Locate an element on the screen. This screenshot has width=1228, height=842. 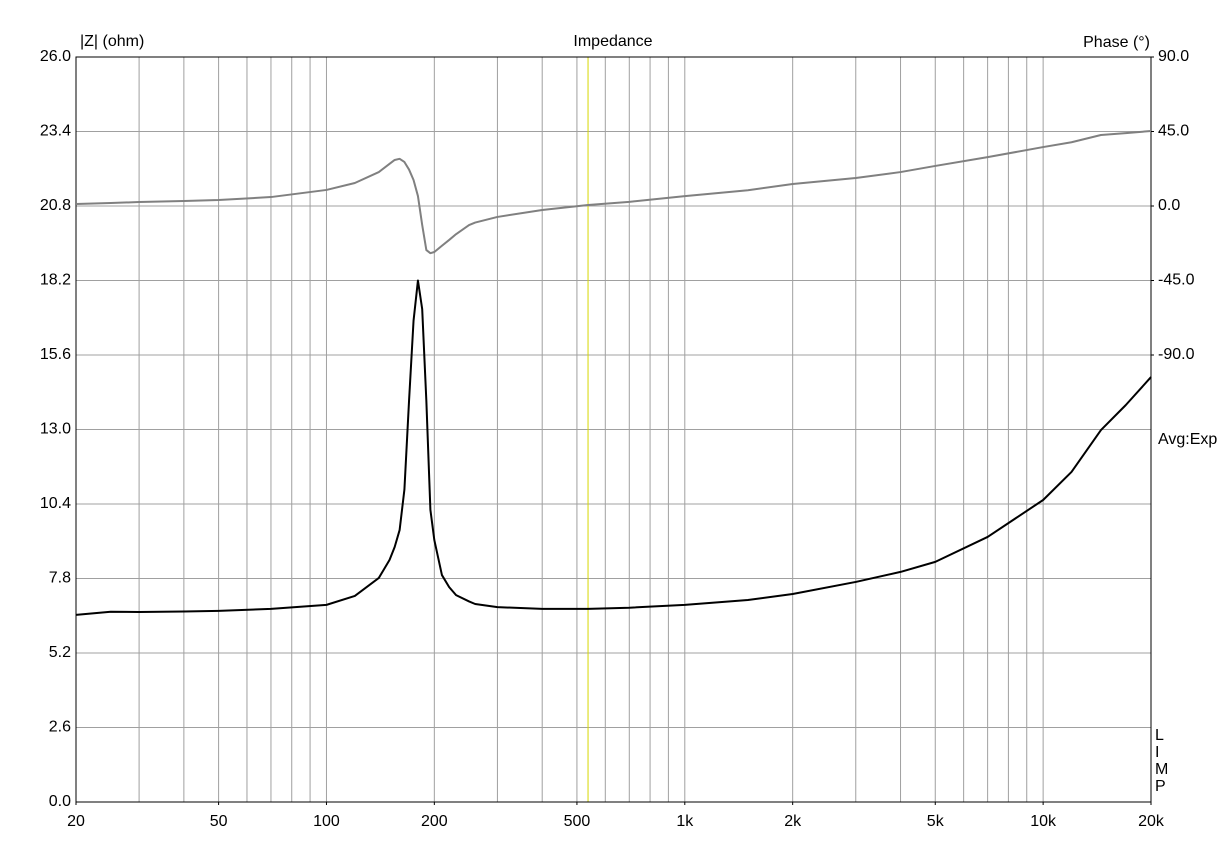
y-tick-label: 26.0 is located at coordinates (55, 56).